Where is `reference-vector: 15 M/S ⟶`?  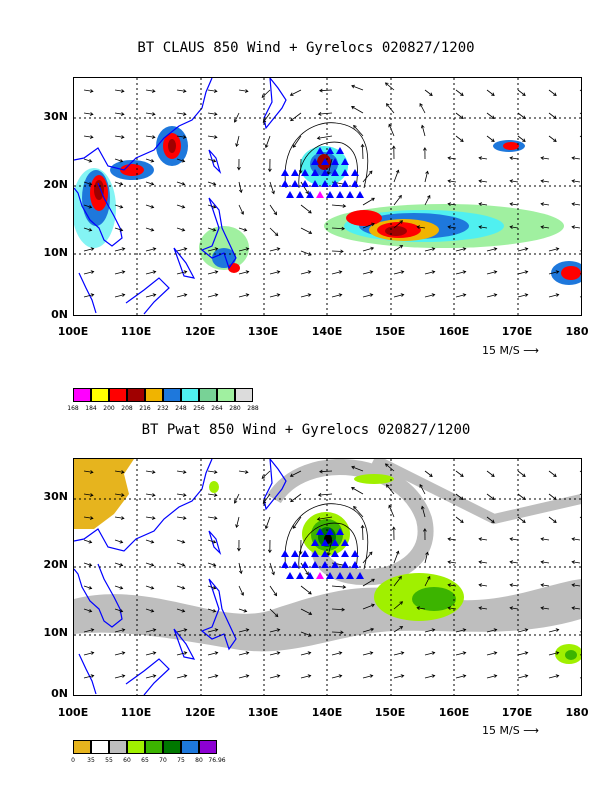
reference-vector: 15 M/S ⟶ is located at coordinates (510, 730).